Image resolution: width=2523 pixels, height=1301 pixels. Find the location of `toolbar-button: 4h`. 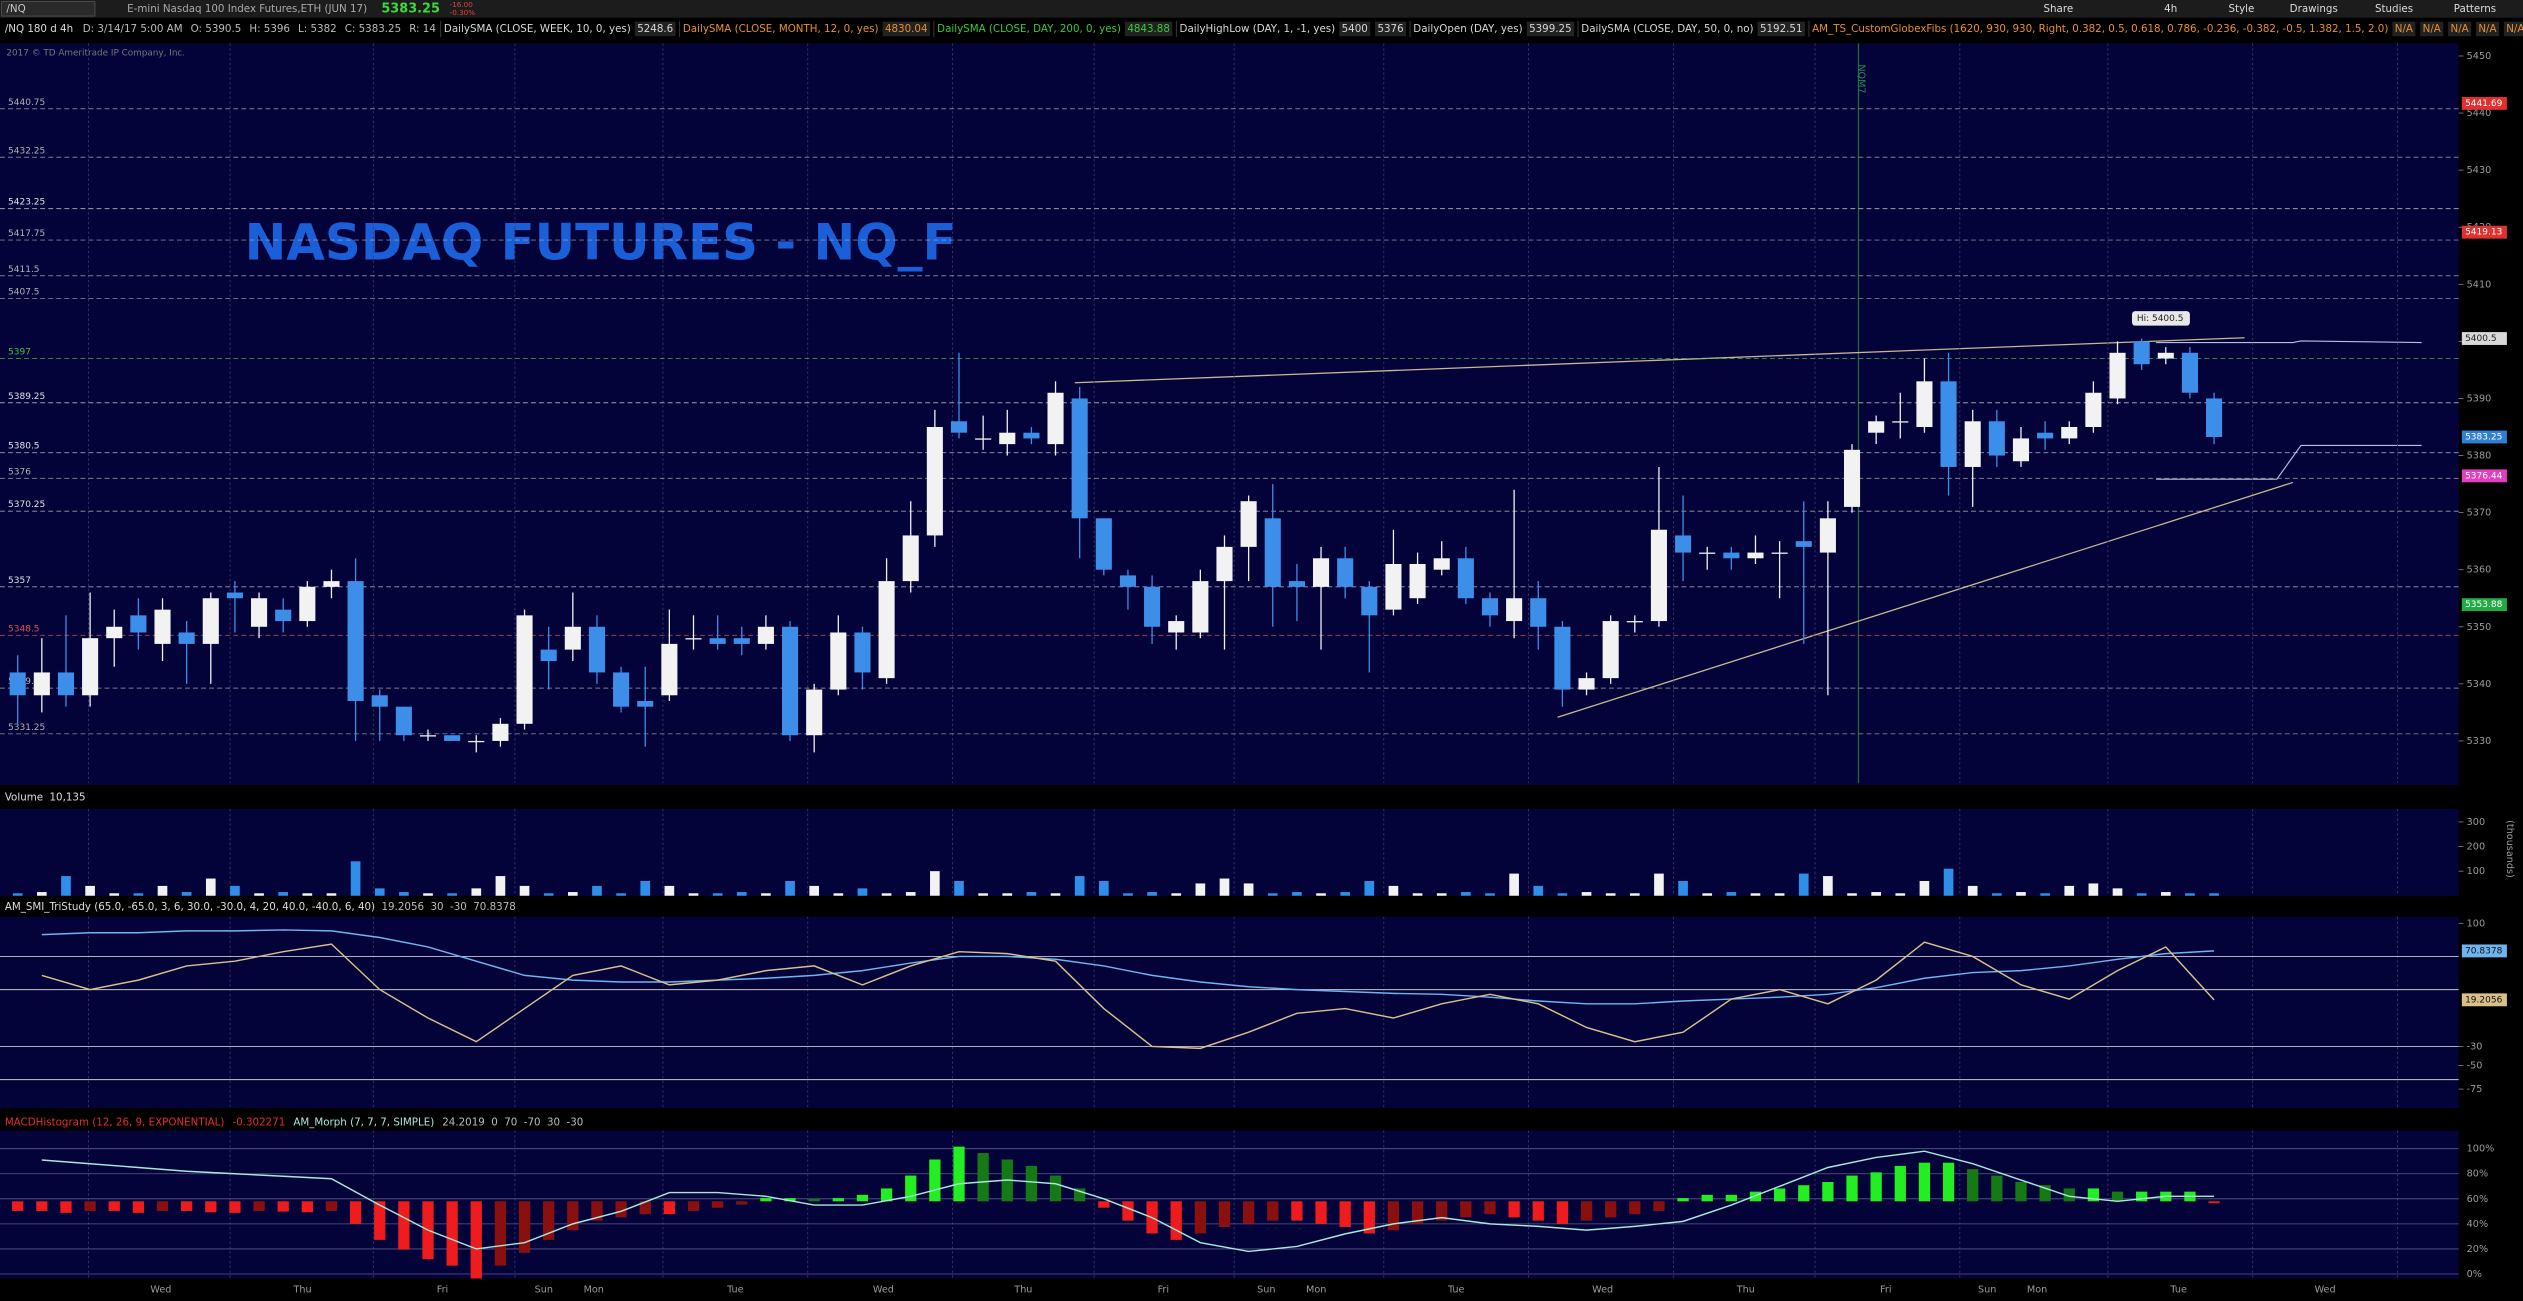

toolbar-button: 4h is located at coordinates (2170, 9).